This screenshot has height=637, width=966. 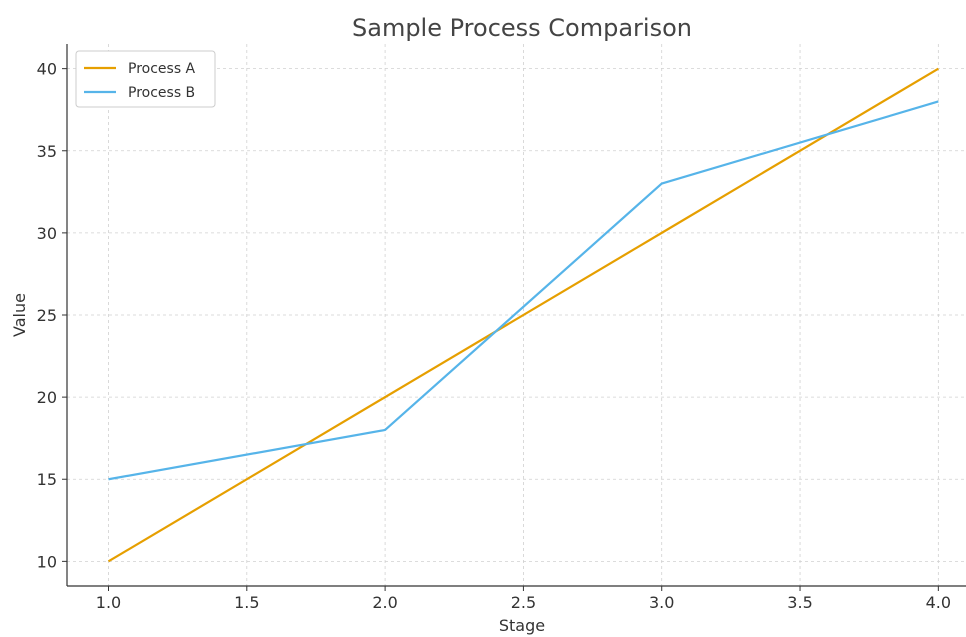 I want to click on legend-label: Process A, so click(x=162, y=69).